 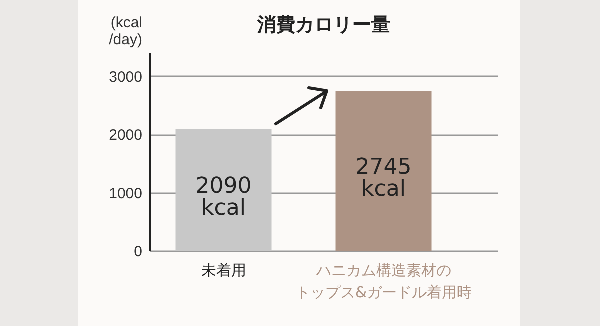 What do you see at coordinates (383, 282) in the screenshot?
I see `x-tick-label: ハニカム構造素材のトップス&ガードル着用時` at bounding box center [383, 282].